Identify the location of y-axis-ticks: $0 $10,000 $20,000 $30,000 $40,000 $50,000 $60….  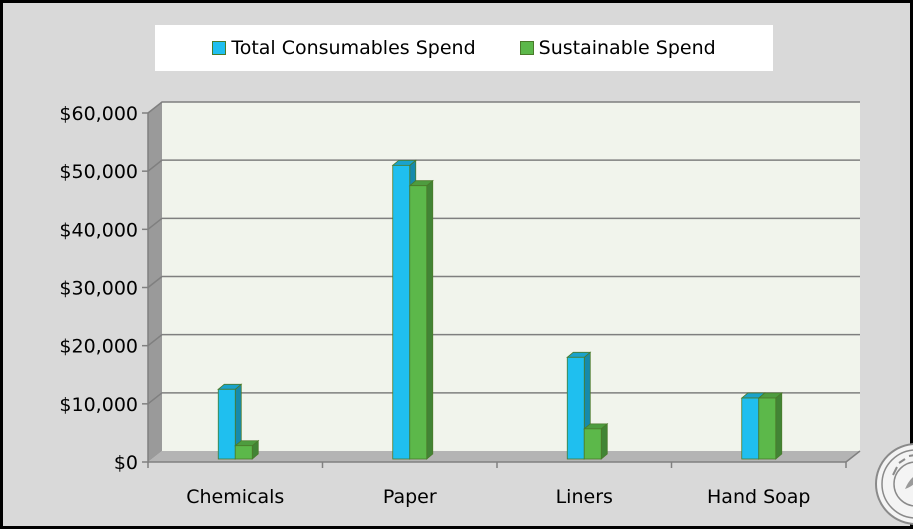
(103, 288).